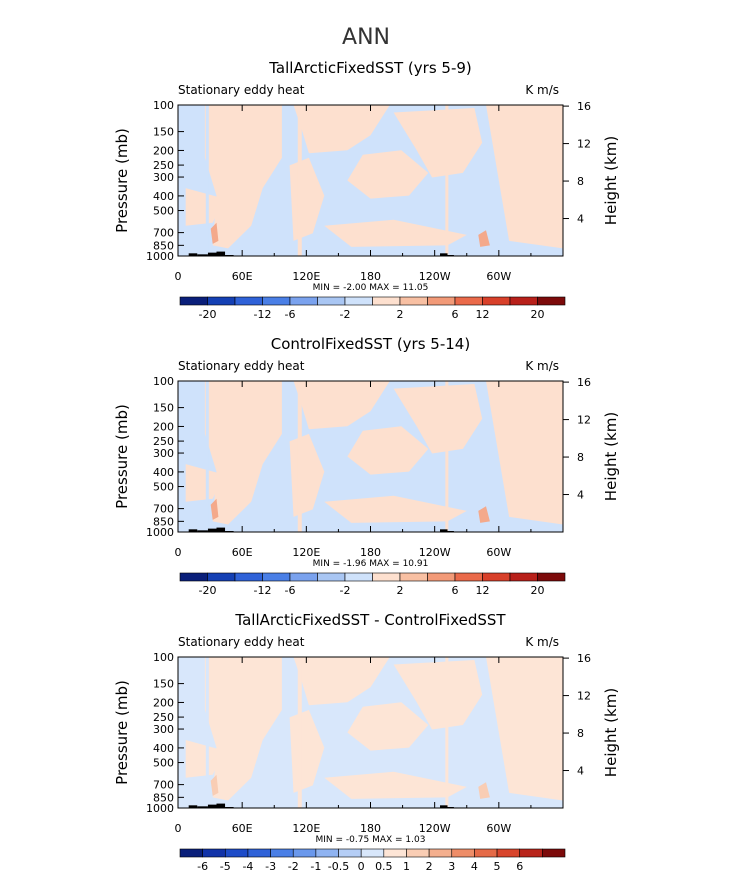 This screenshot has height=872, width=733. Describe the element at coordinates (270, 866) in the screenshot. I see `colorbar-label: -3` at that location.